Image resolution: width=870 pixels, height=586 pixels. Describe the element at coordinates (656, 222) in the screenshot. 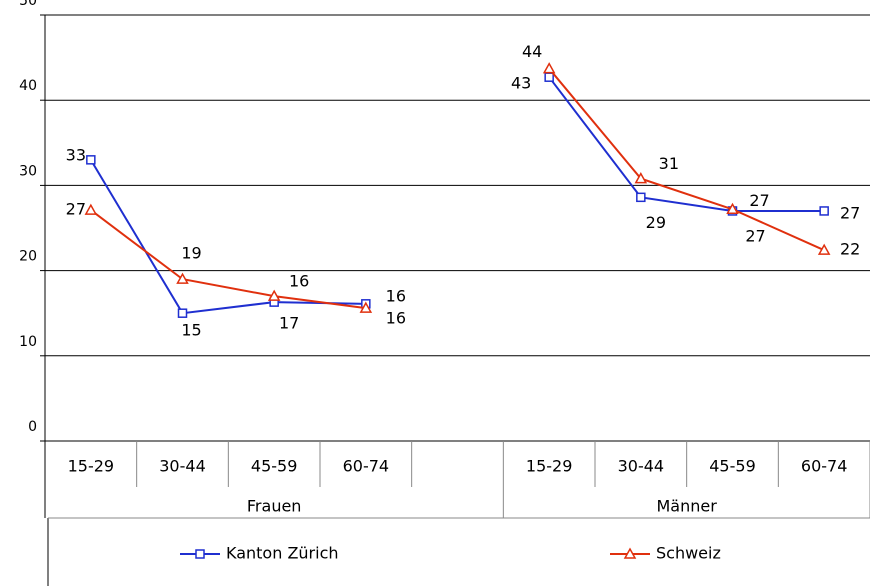

I see `data-label: 29` at that location.